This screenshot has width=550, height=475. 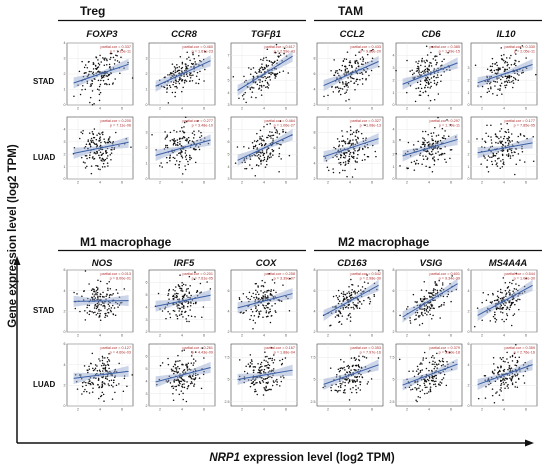 What do you see at coordinates (147, 283) in the screenshot?
I see `y-tick-label: 6` at bounding box center [147, 283].